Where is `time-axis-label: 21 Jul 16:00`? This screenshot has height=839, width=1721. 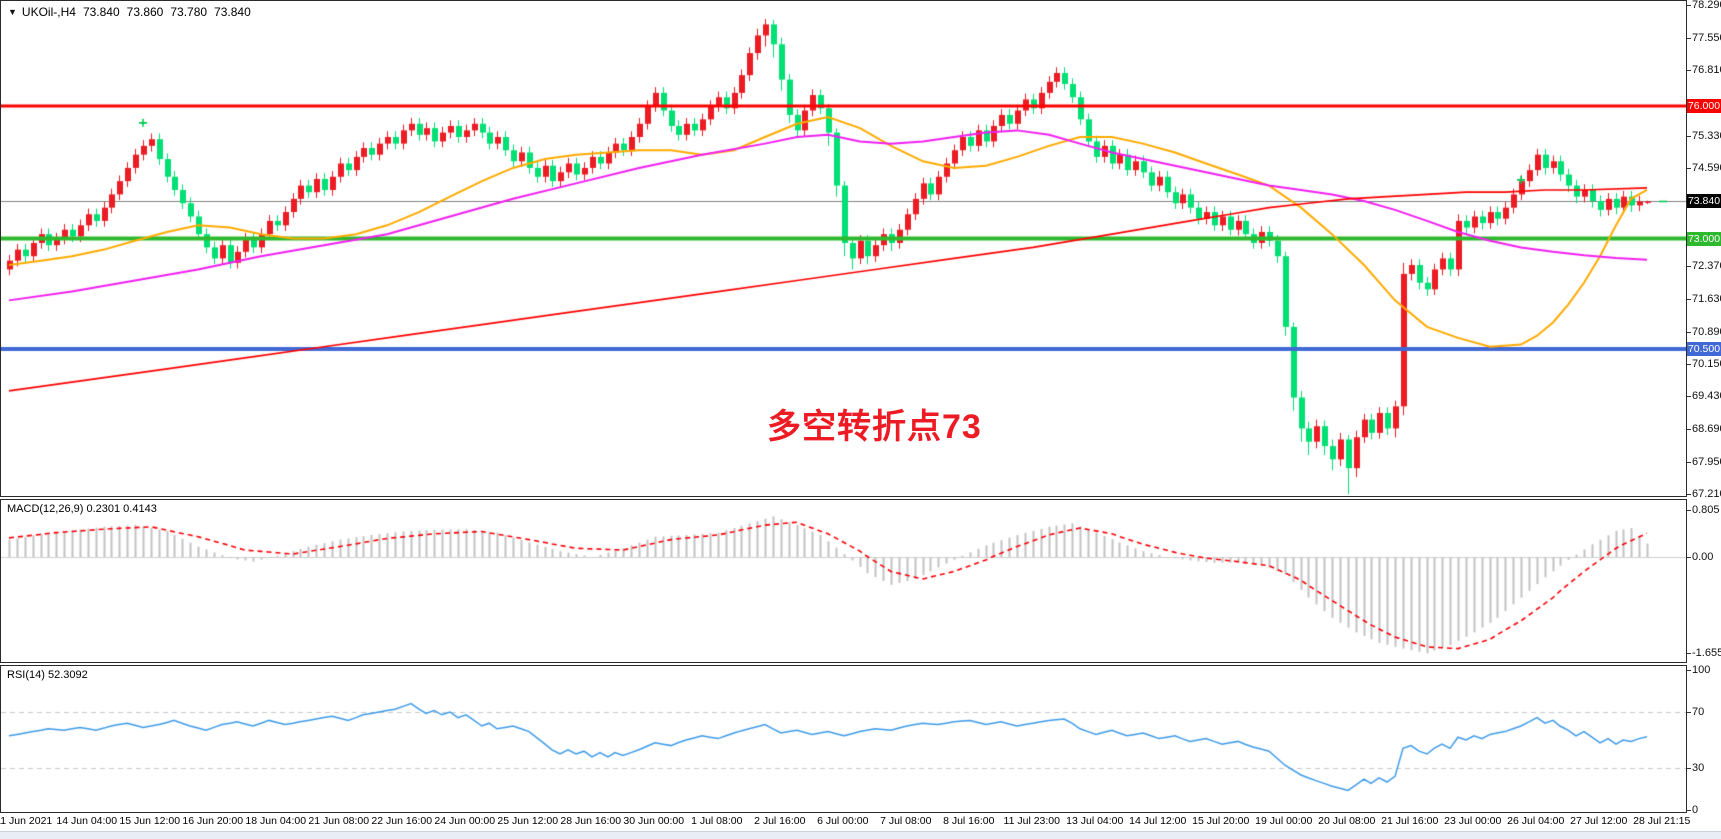 time-axis-label: 21 Jul 16:00 is located at coordinates (1410, 821).